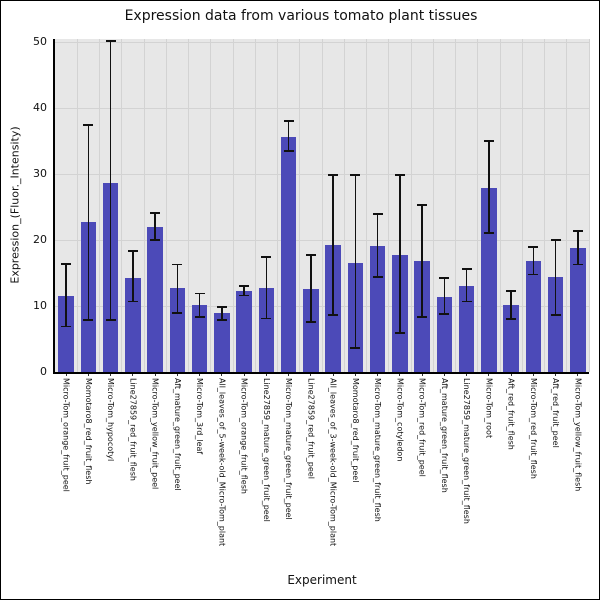 The image size is (600, 600). Describe the element at coordinates (54, 206) in the screenshot. I see `y-axis-spine` at that location.